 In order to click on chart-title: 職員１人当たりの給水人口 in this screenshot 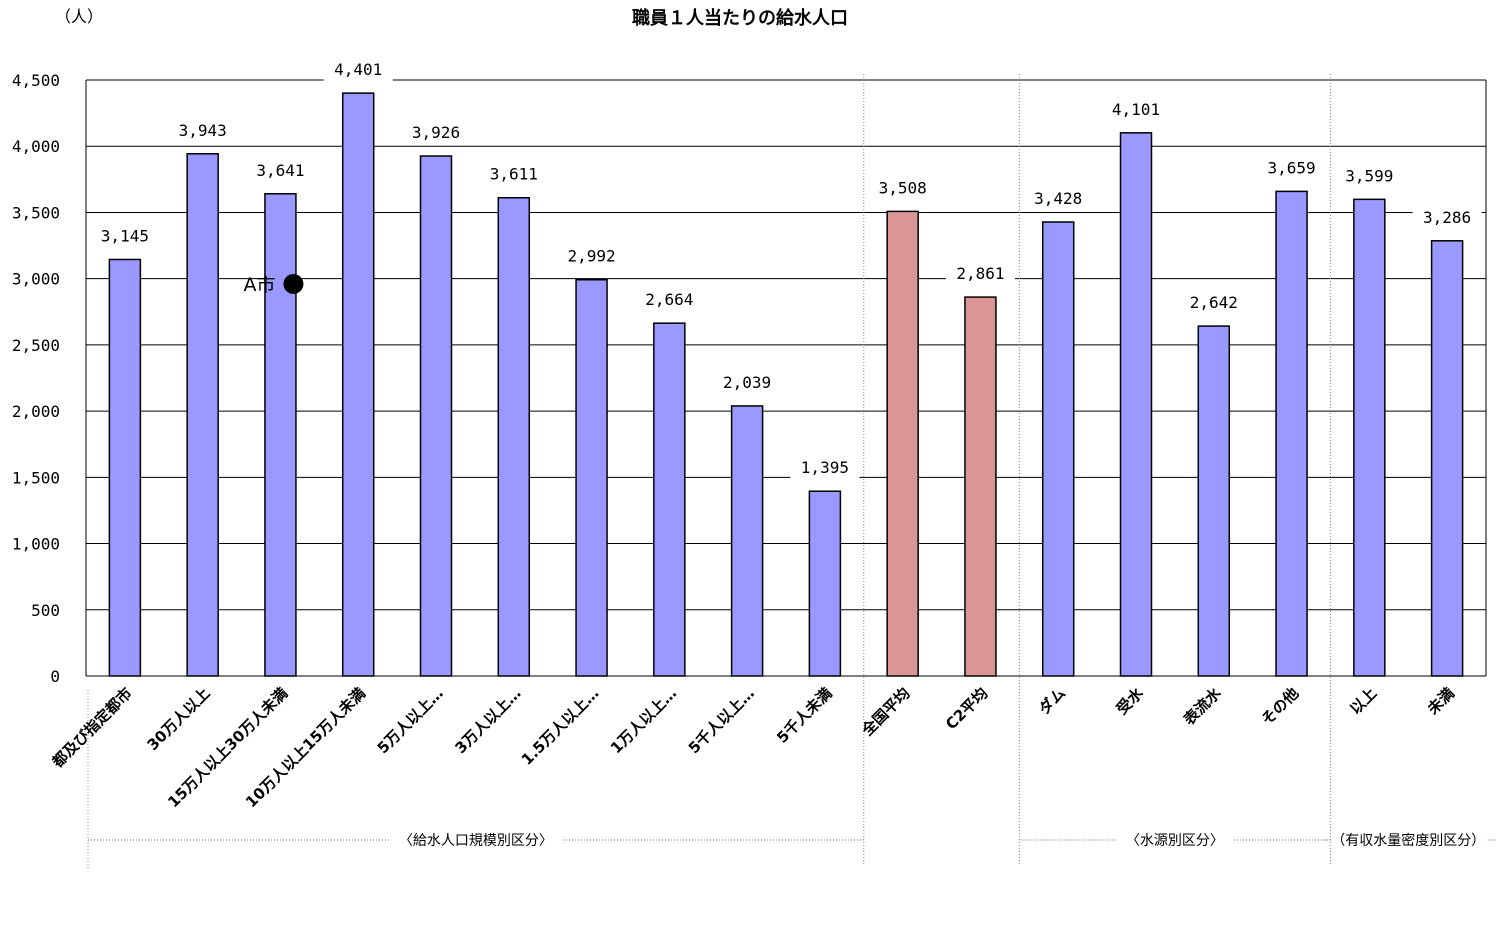, I will do `click(740, 18)`.